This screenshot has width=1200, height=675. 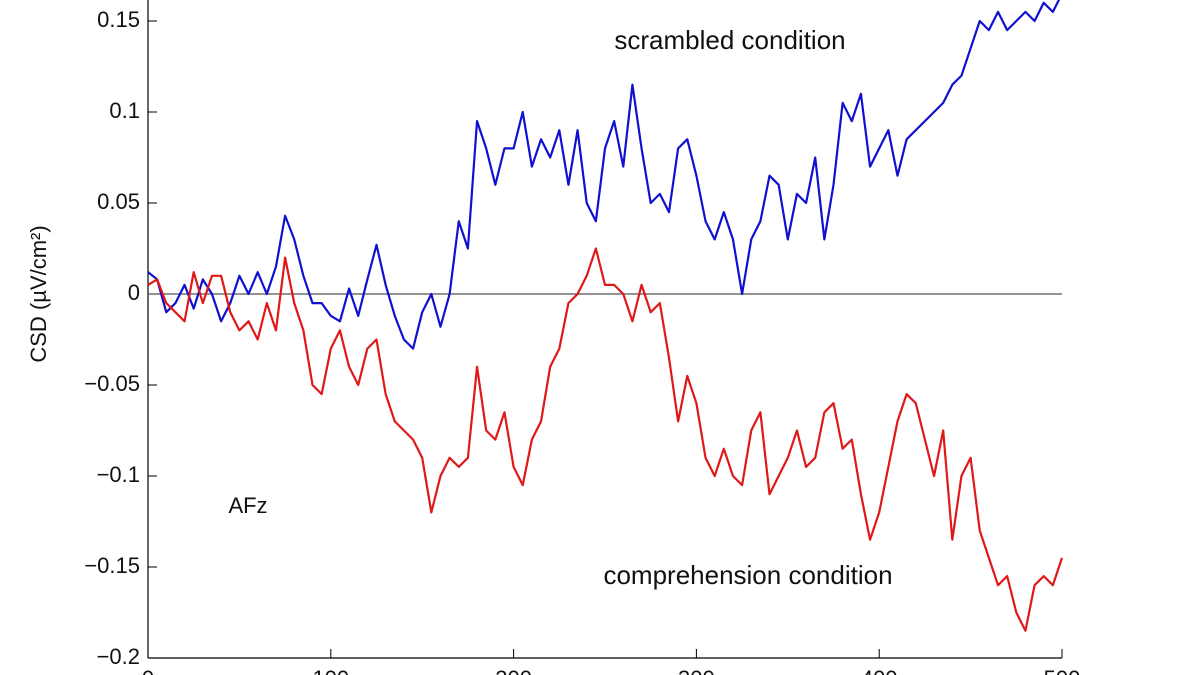 I want to click on x-tick-label: 0, so click(x=148, y=670).